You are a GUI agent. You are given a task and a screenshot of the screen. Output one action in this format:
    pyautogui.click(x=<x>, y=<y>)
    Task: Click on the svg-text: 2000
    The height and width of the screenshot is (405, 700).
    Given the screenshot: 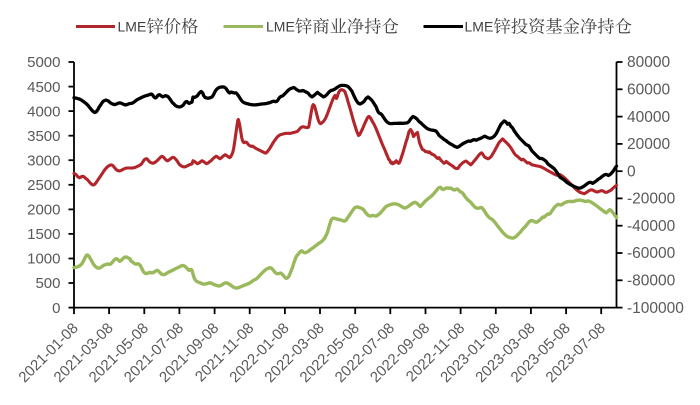 What is the action you would take?
    pyautogui.click(x=43, y=210)
    